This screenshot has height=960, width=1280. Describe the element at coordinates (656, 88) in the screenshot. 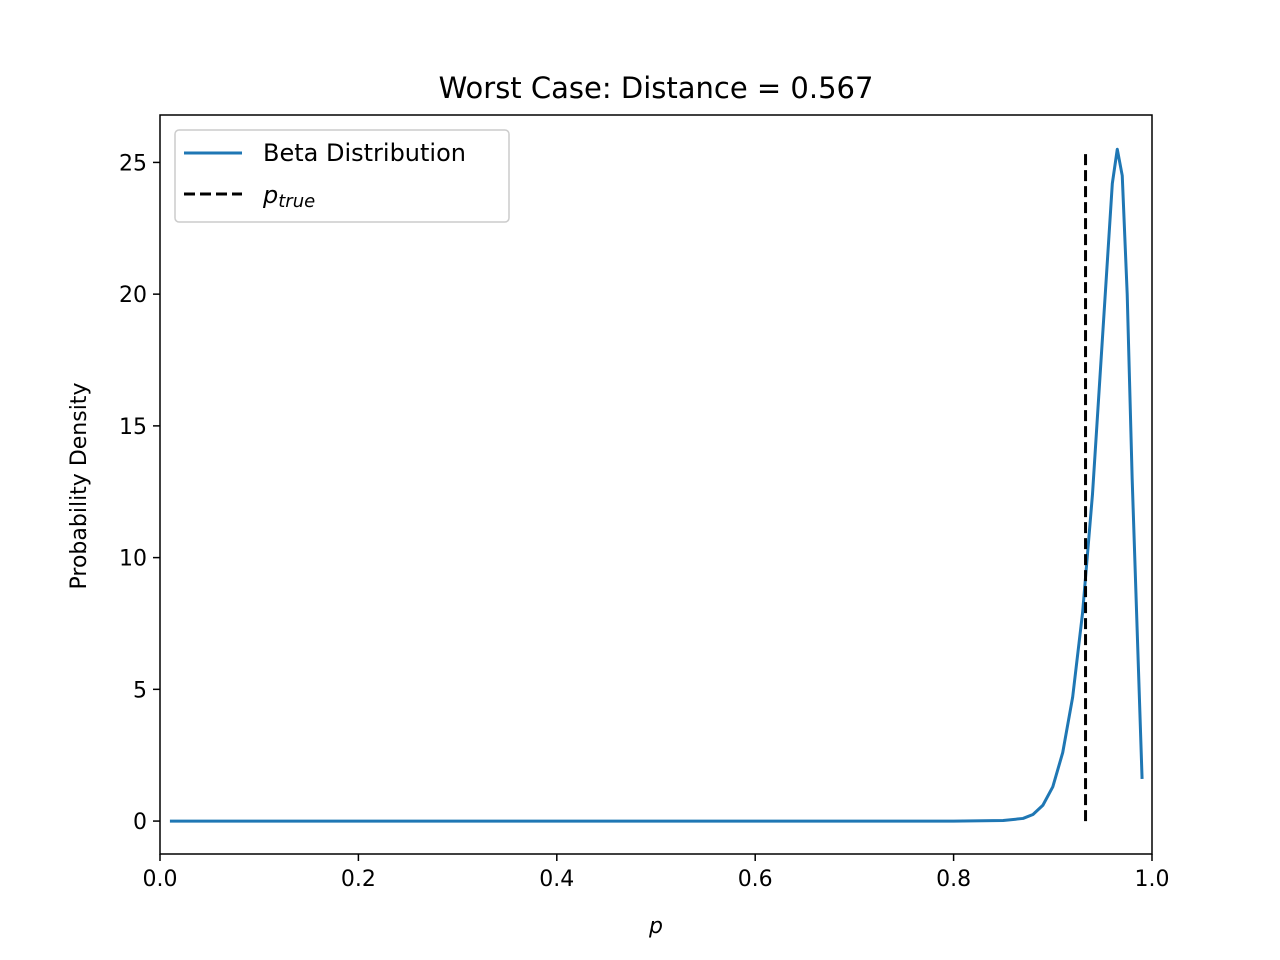

I see `chart-title: Worst Case: Distance = 0.567` at that location.